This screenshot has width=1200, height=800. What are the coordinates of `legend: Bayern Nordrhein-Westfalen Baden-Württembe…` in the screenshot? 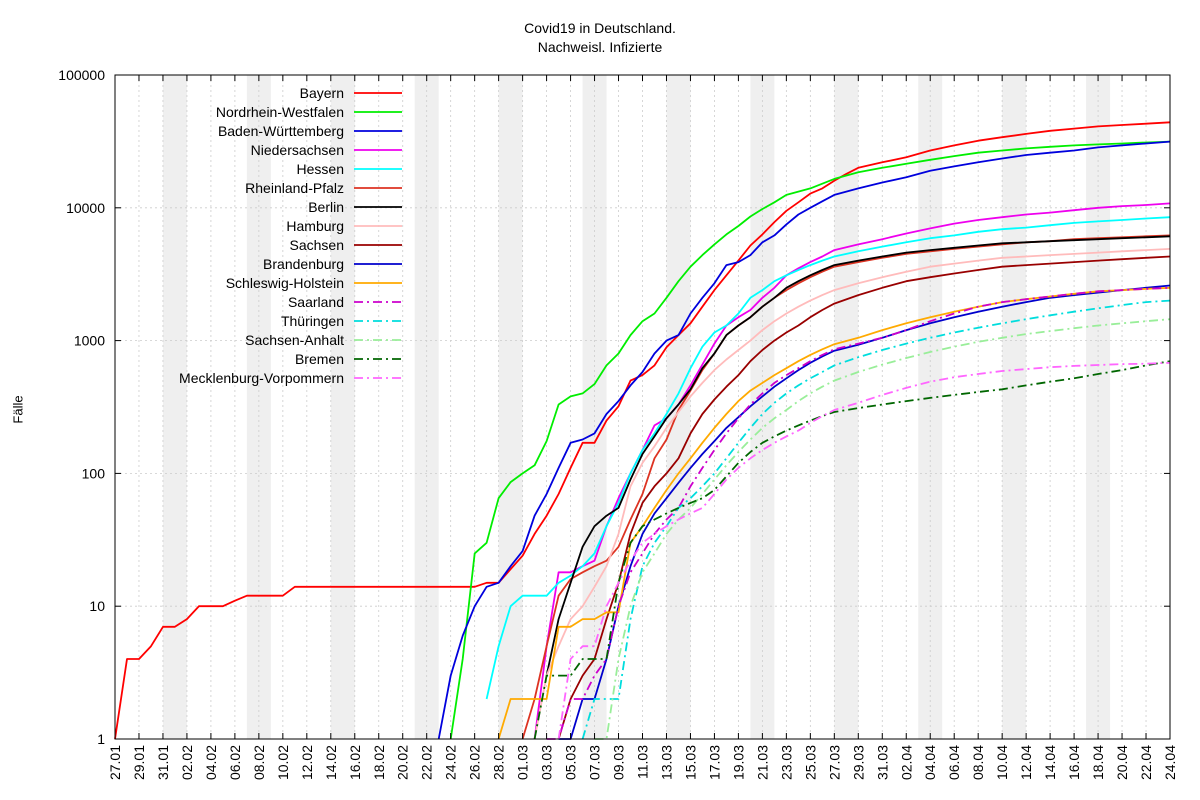 It's located at (290, 235).